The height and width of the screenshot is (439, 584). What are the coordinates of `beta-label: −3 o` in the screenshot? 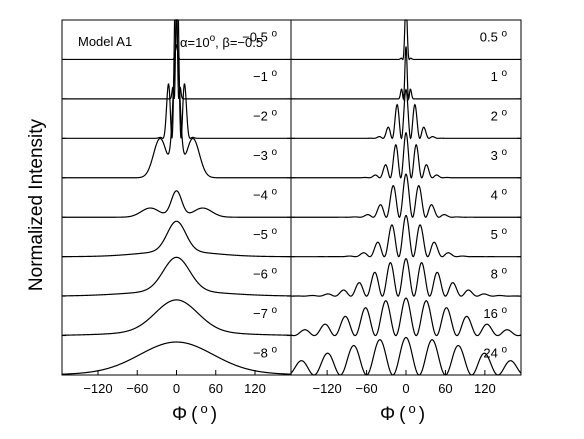 It's located at (265, 155).